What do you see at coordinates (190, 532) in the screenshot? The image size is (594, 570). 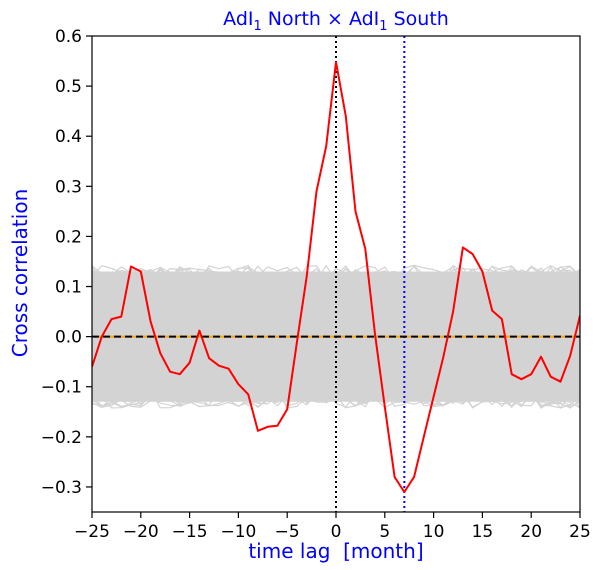 I see `x-tick-label: −15` at bounding box center [190, 532].